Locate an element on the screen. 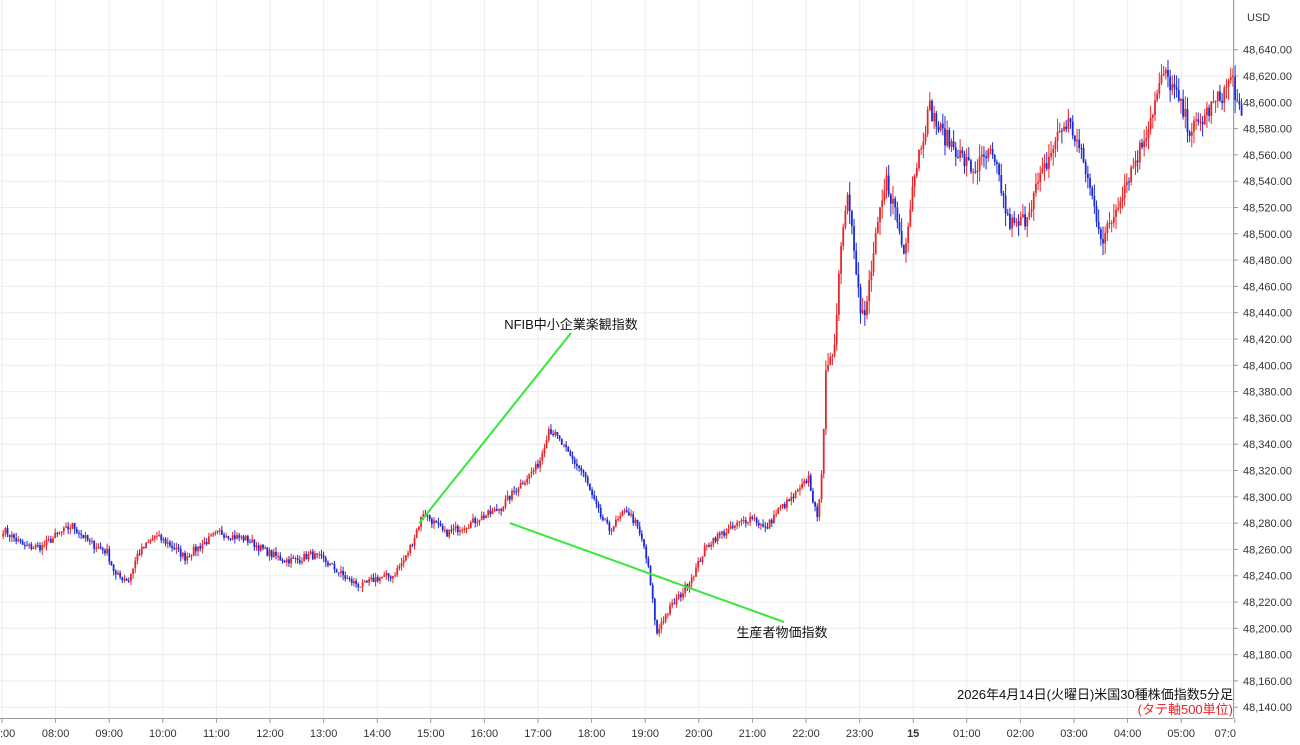 The height and width of the screenshot is (745, 1300). y-tick-label: 48,500.00 is located at coordinates (1267, 235).